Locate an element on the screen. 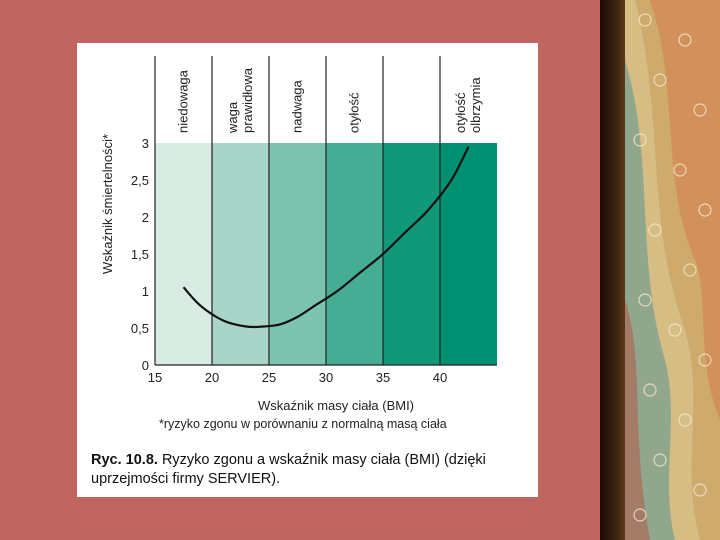 The width and height of the screenshot is (720, 540). decorative-pattern-panel is located at coordinates (672, 270).